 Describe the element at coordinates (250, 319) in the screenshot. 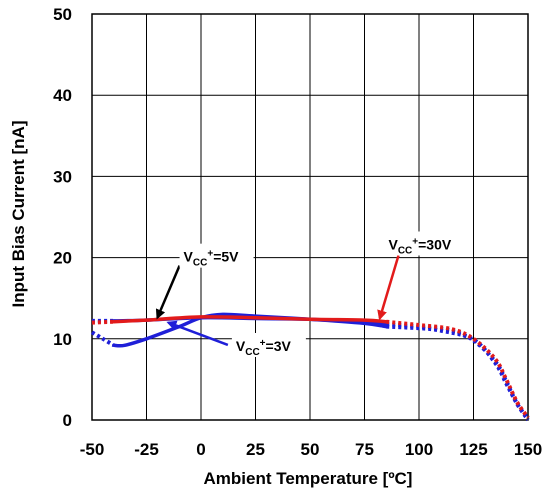

I see `series-vcc30v-line` at that location.